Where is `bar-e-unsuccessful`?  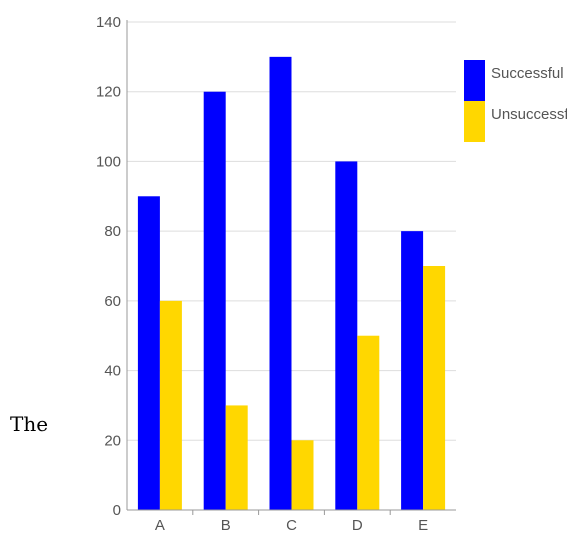 bar-e-unsuccessful is located at coordinates (434, 388).